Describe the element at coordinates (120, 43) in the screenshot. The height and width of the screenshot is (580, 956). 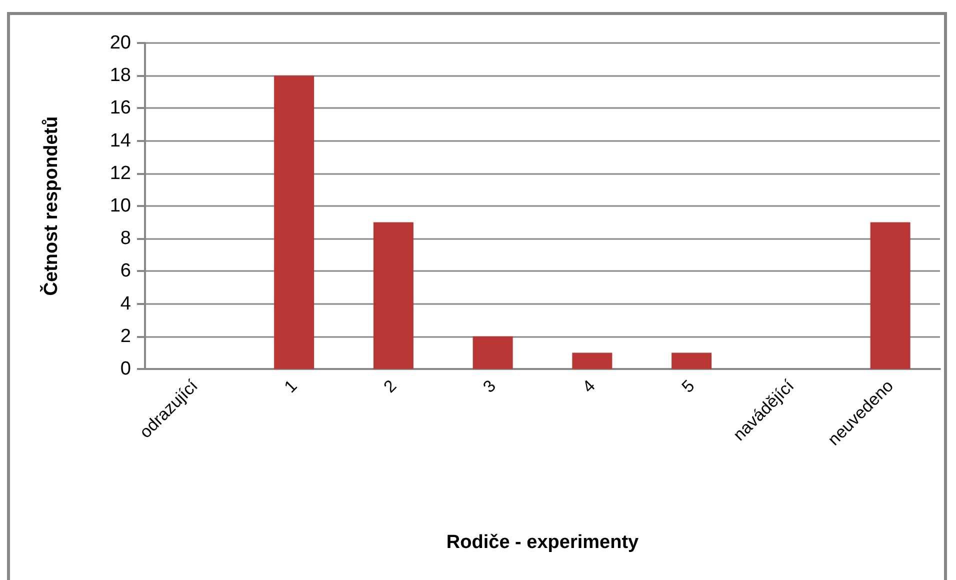
I see `y-tick-label: 20` at that location.